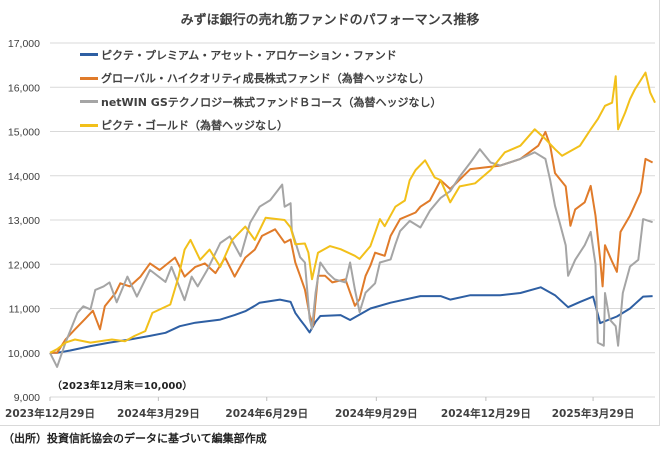 The image size is (660, 452). I want to click on y-tick-label: 9,000, so click(27, 398).